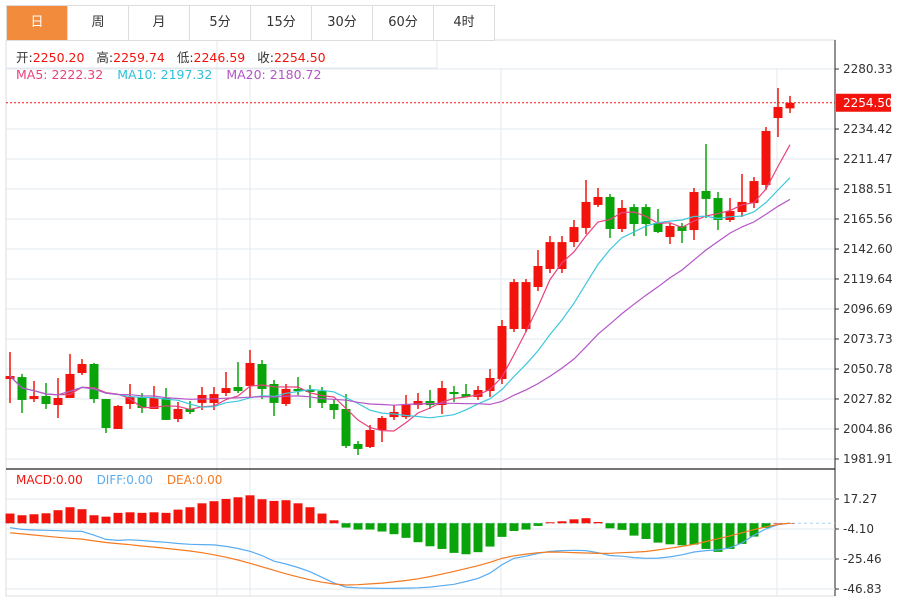 This screenshot has width=913, height=598. I want to click on price-axis-label: 2234.42, so click(868, 129).